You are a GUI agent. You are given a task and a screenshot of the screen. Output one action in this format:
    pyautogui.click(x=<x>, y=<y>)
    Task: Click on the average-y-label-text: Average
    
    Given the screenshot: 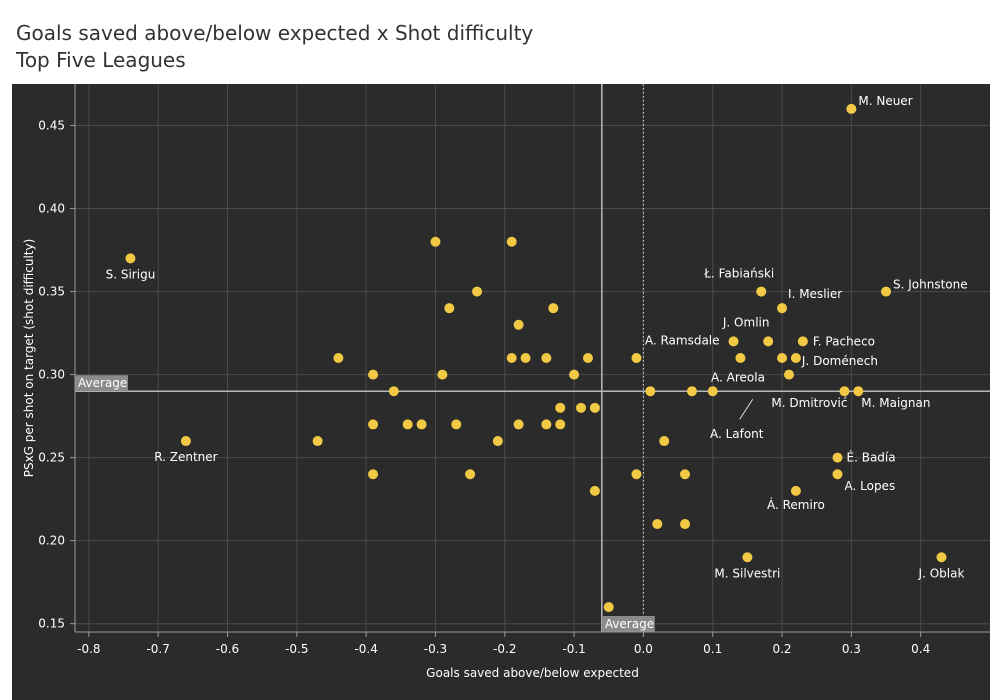 What is the action you would take?
    pyautogui.click(x=102, y=383)
    